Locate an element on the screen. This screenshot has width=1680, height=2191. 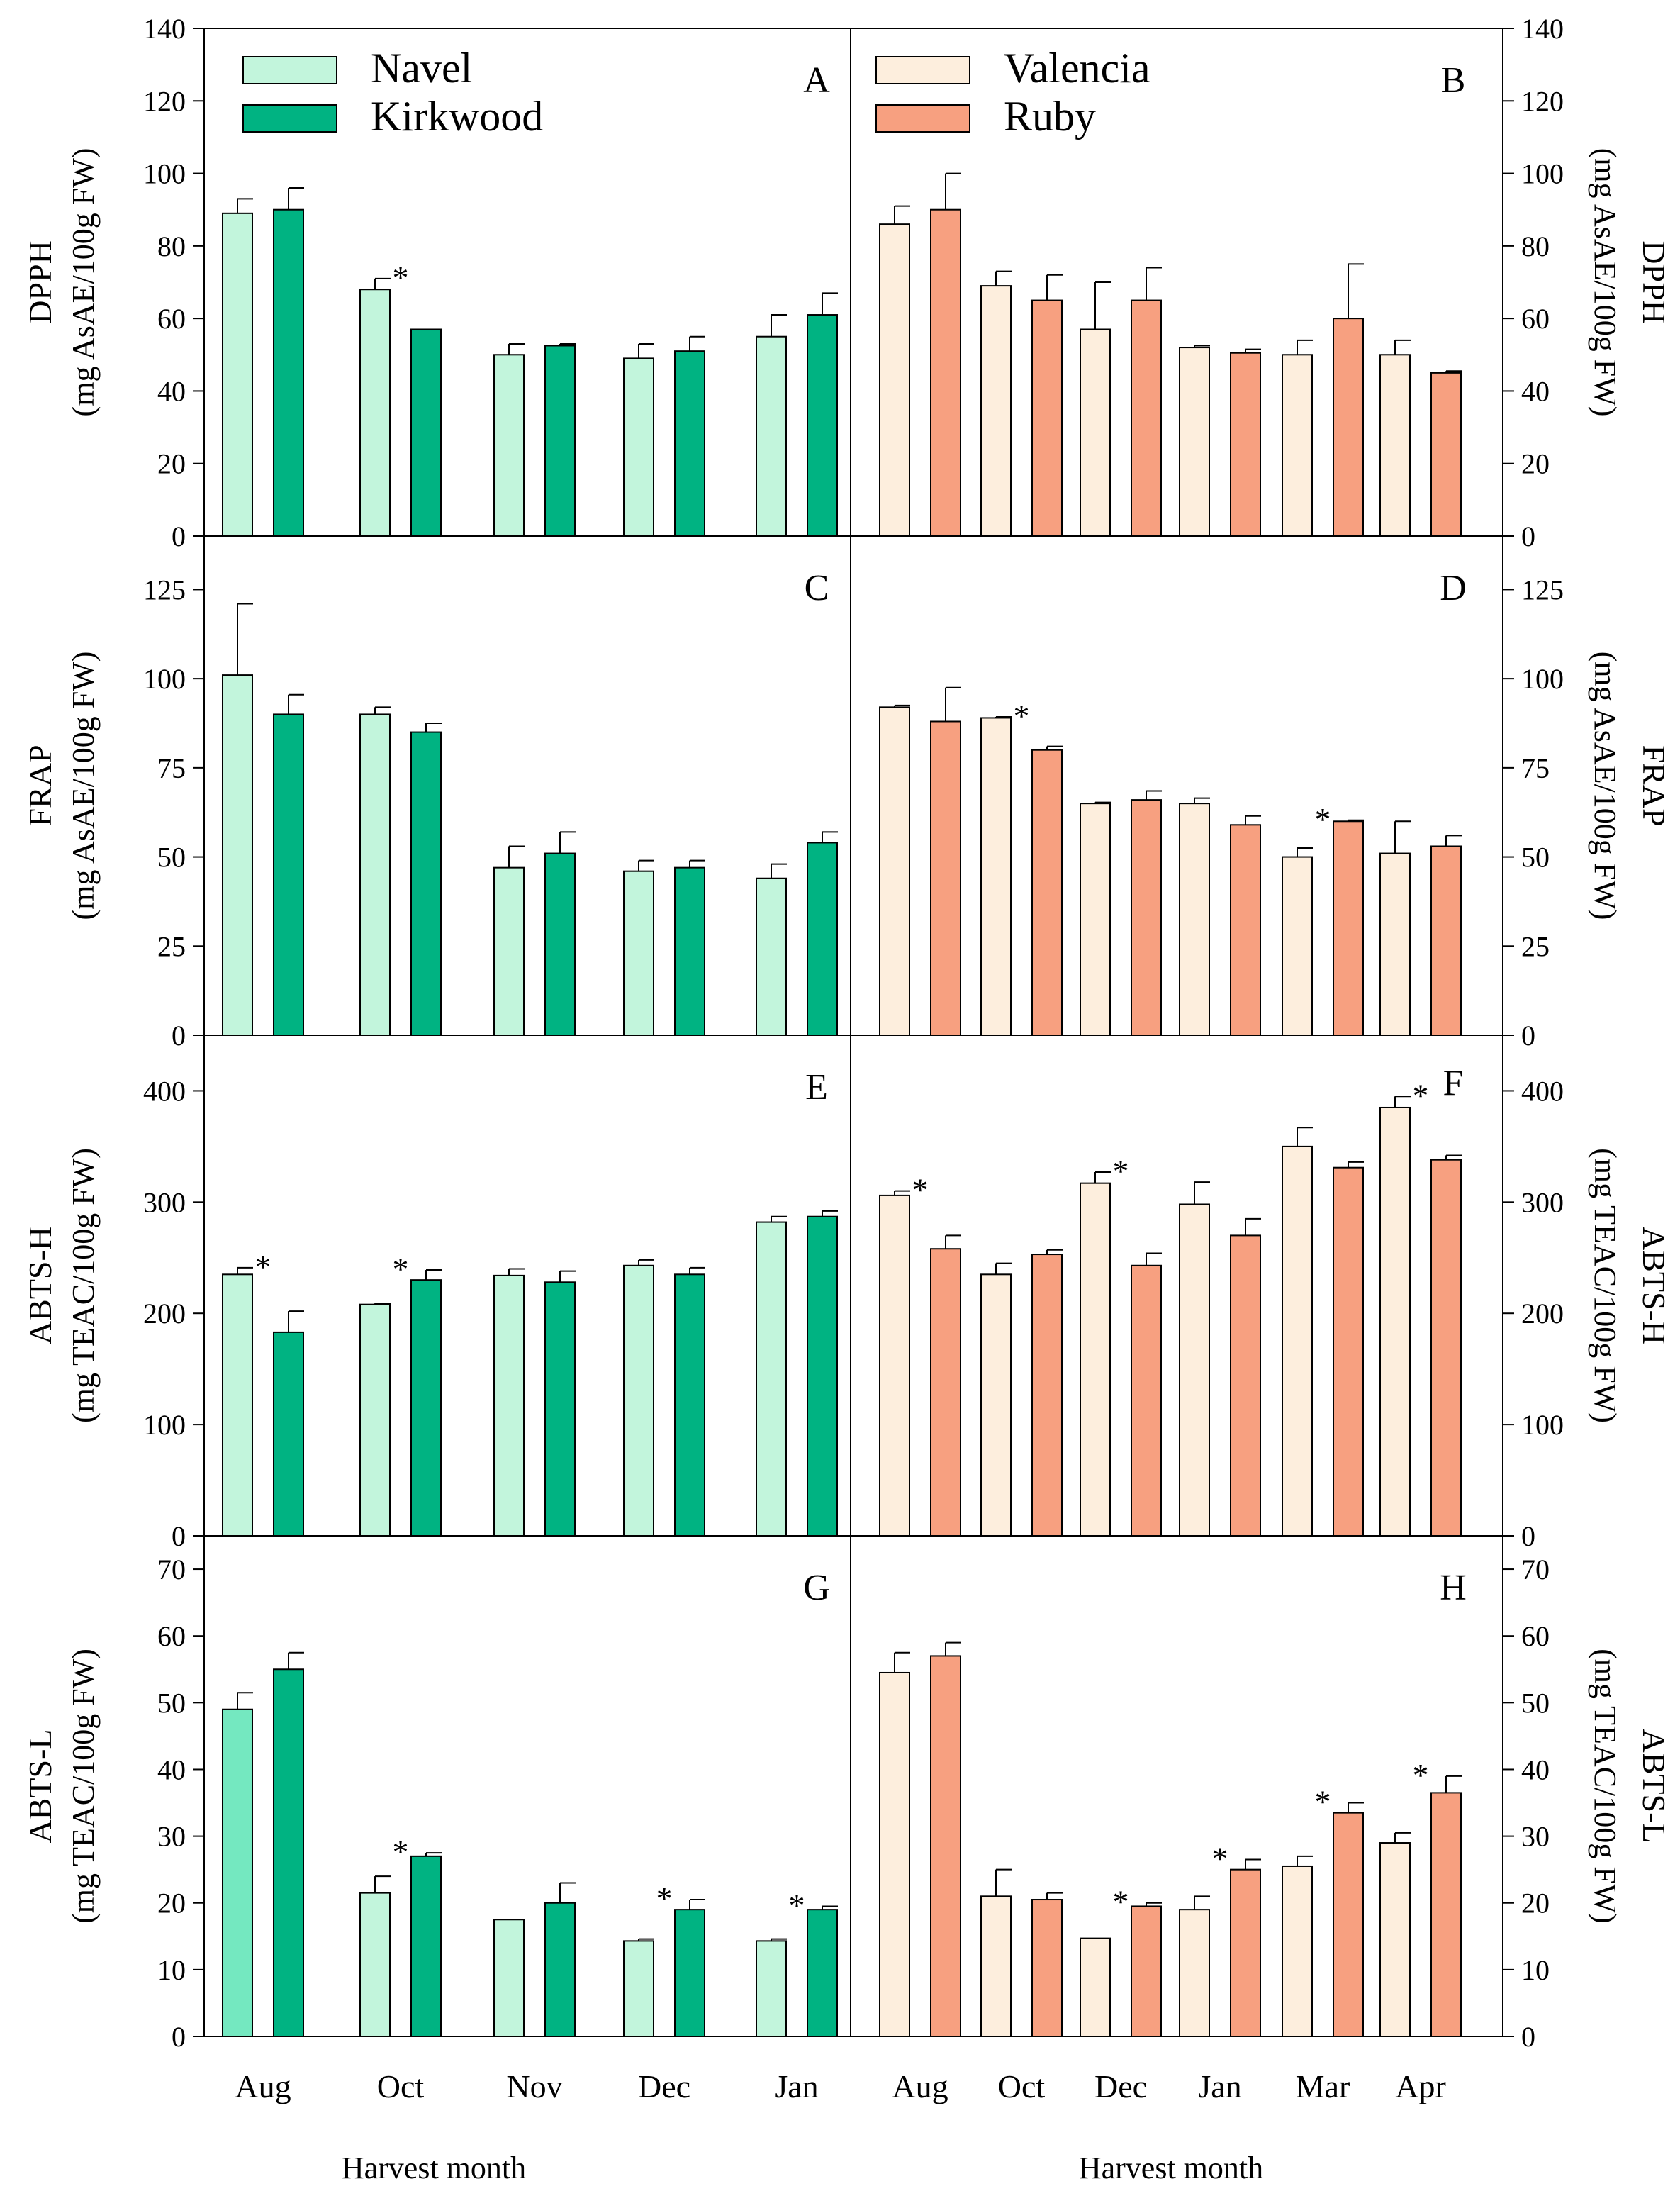
y-tick-label-d: 25 is located at coordinates (1535, 946).